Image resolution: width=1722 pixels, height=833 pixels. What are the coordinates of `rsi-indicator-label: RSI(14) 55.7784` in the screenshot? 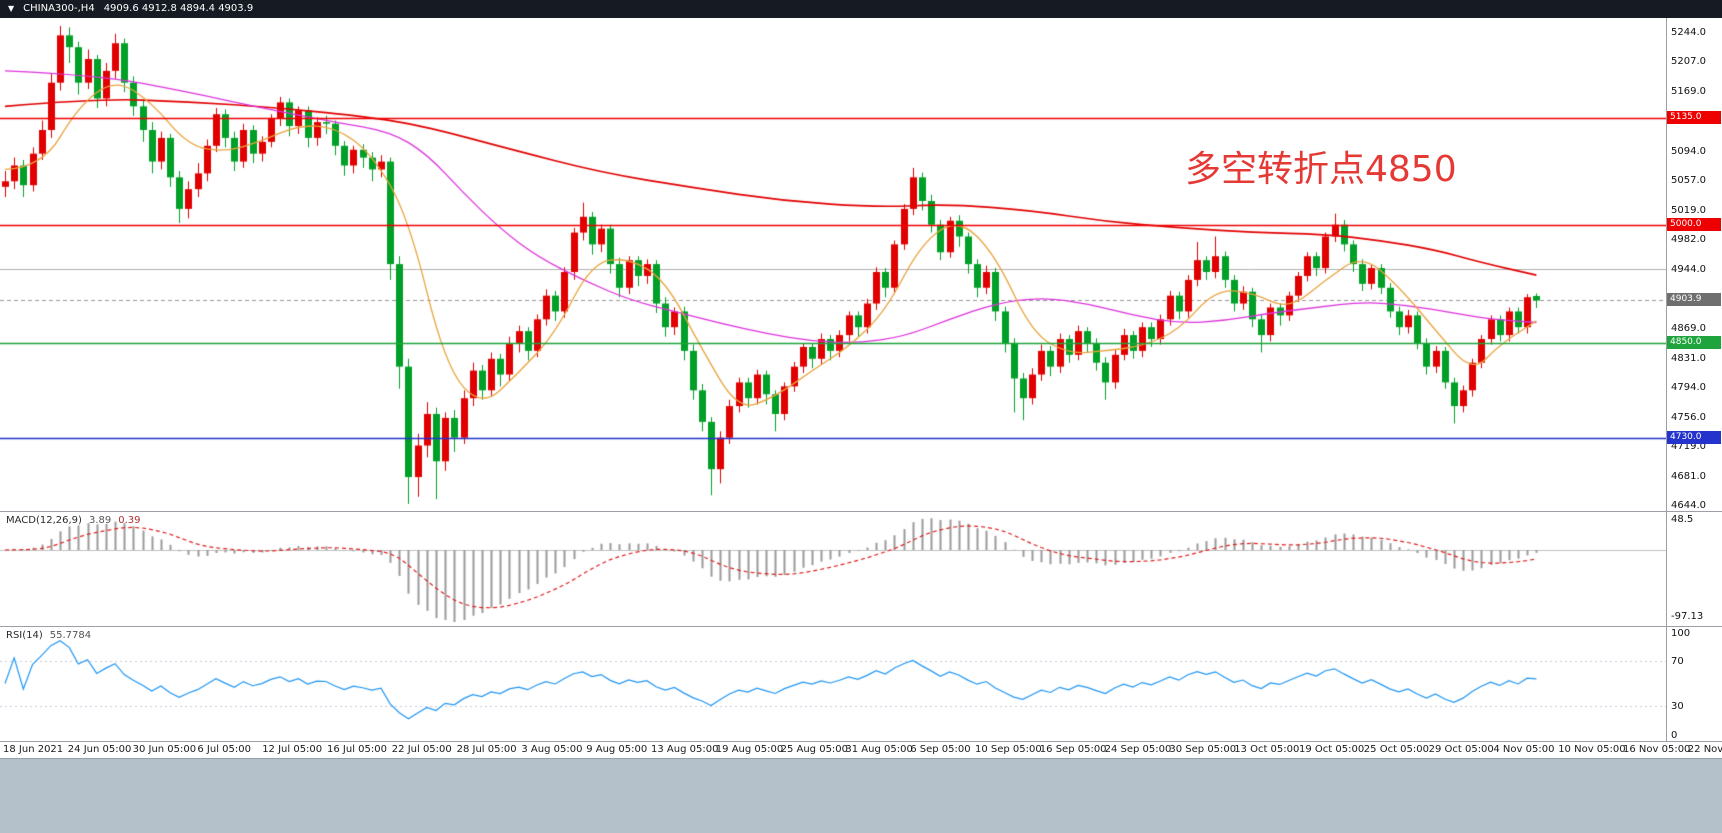 It's located at (48, 635).